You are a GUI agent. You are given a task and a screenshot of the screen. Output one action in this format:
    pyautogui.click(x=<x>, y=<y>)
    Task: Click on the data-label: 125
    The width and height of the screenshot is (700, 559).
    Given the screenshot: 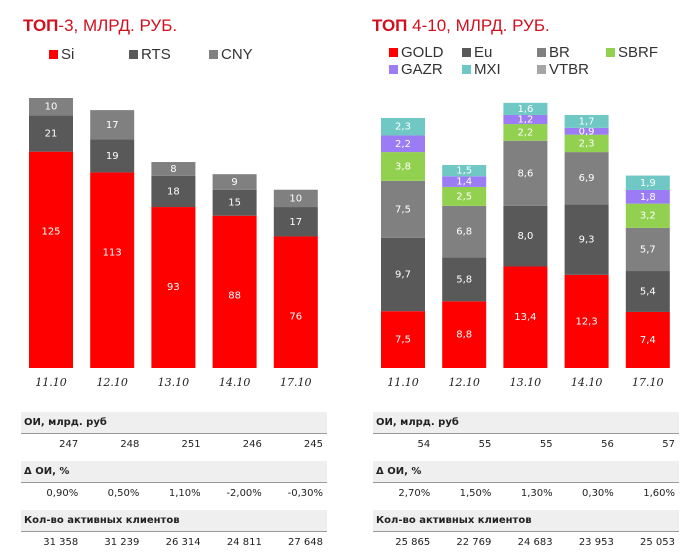 What is the action you would take?
    pyautogui.click(x=50, y=232)
    